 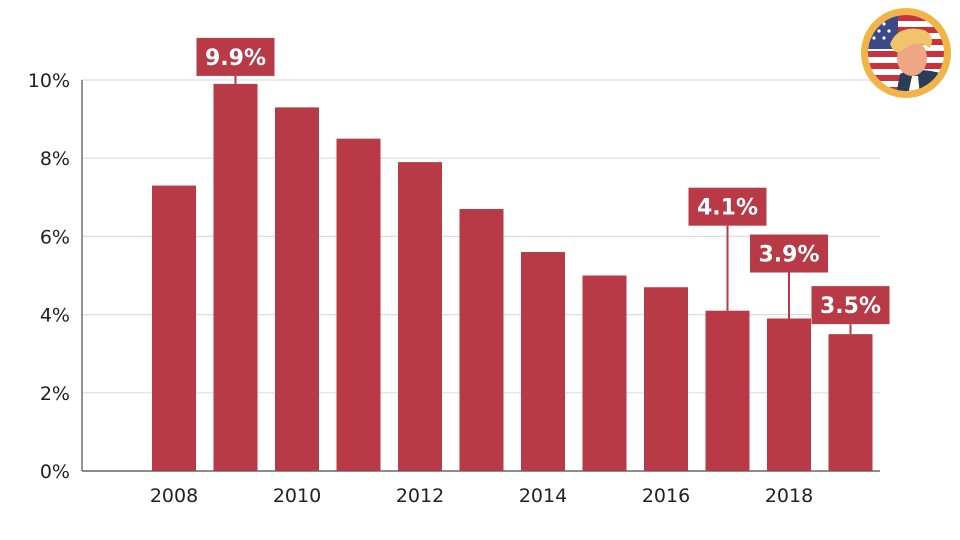 What do you see at coordinates (174, 328) in the screenshot?
I see `bar-2008` at bounding box center [174, 328].